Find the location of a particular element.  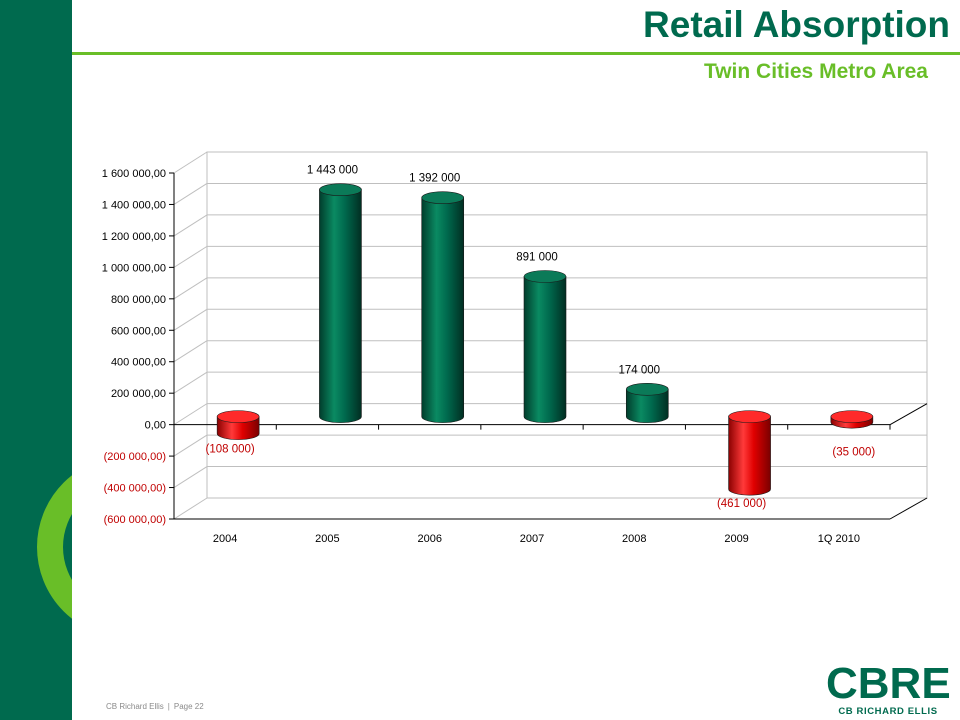

logo-name: CB RICHARD ELLIS is located at coordinates (888, 711).